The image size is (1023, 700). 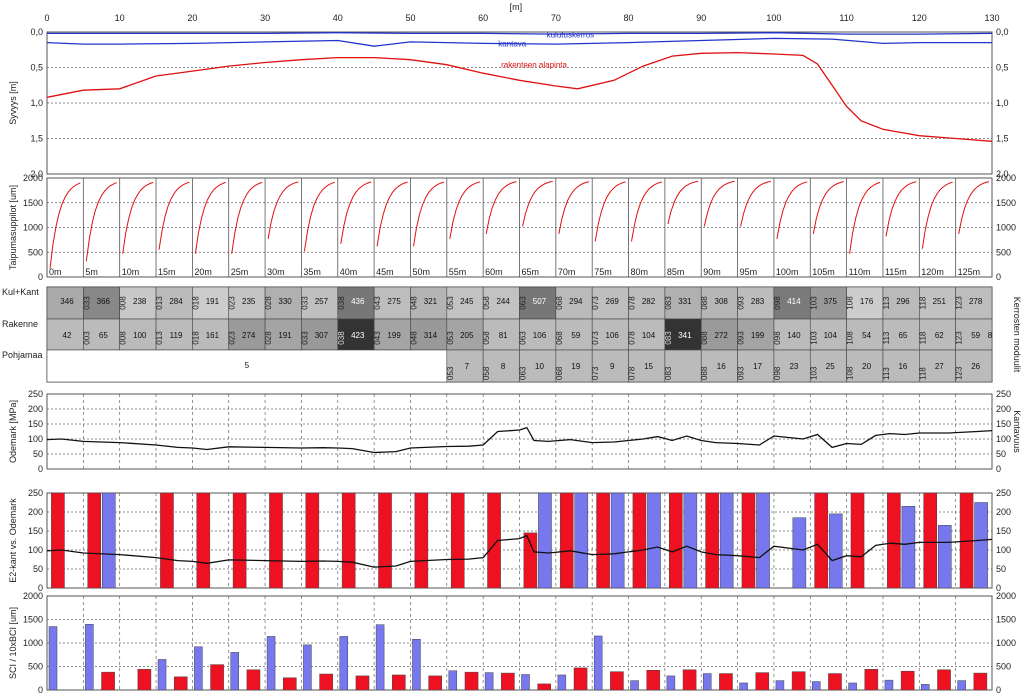 I want to click on sci-ytick-left: 1500, so click(x=33, y=620).